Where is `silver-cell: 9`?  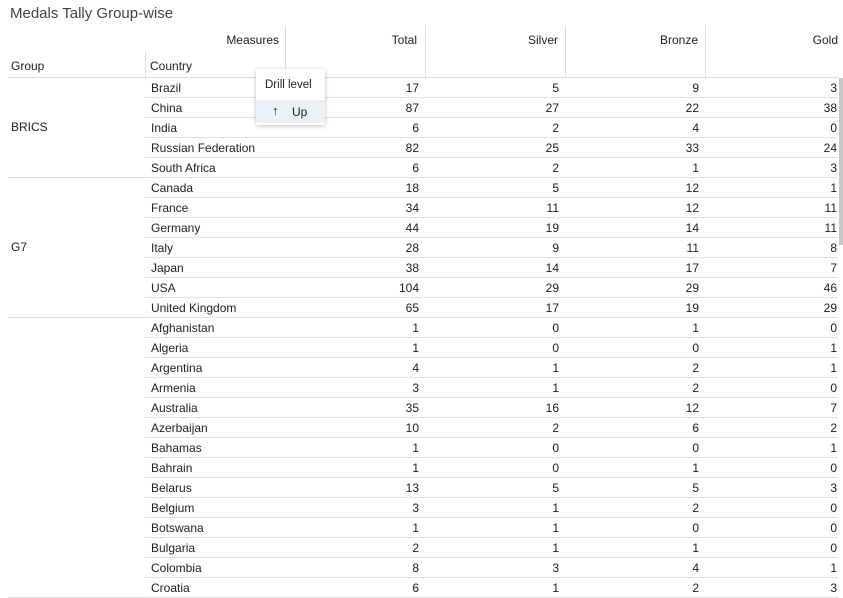
silver-cell: 9 is located at coordinates (555, 248).